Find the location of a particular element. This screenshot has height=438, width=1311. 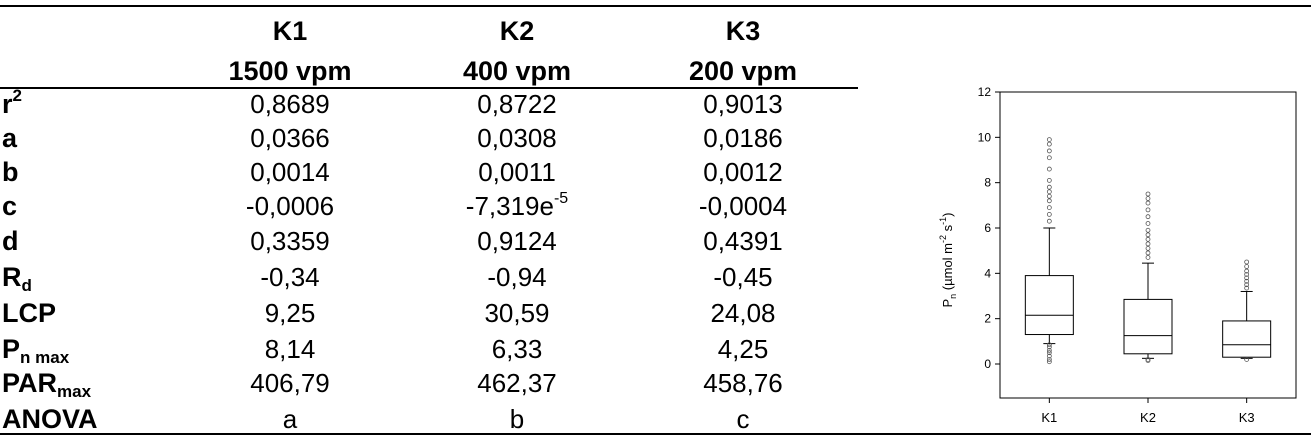

y-tick-label: 2 is located at coordinates (987, 319).